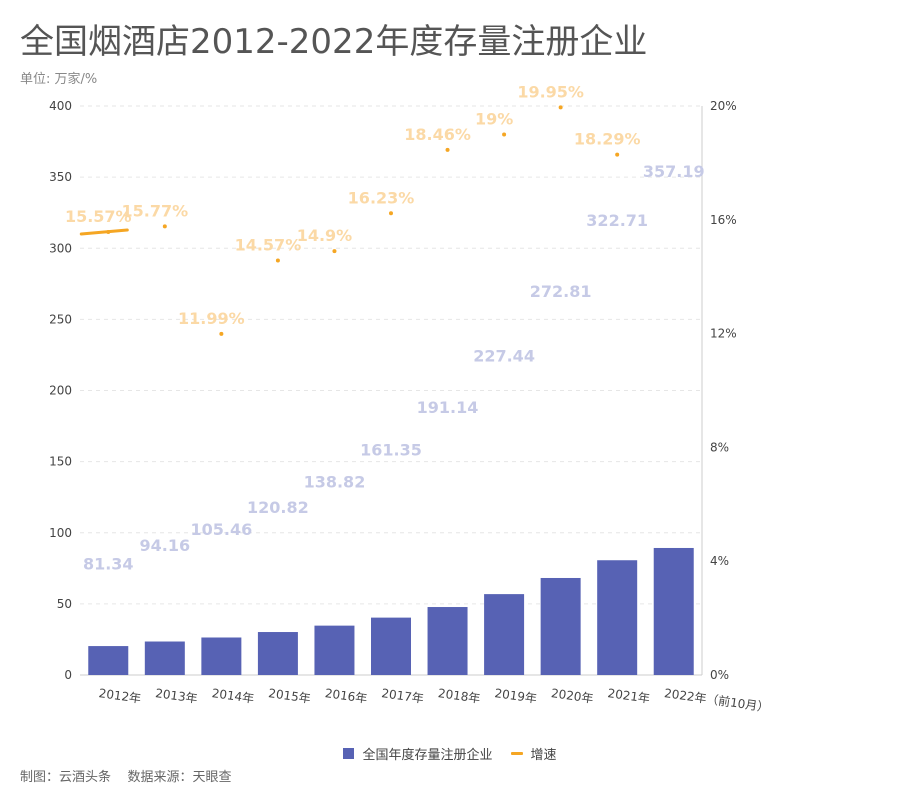 The image size is (900, 800). I want to click on x-tick-label: 2013年, so click(176, 696).